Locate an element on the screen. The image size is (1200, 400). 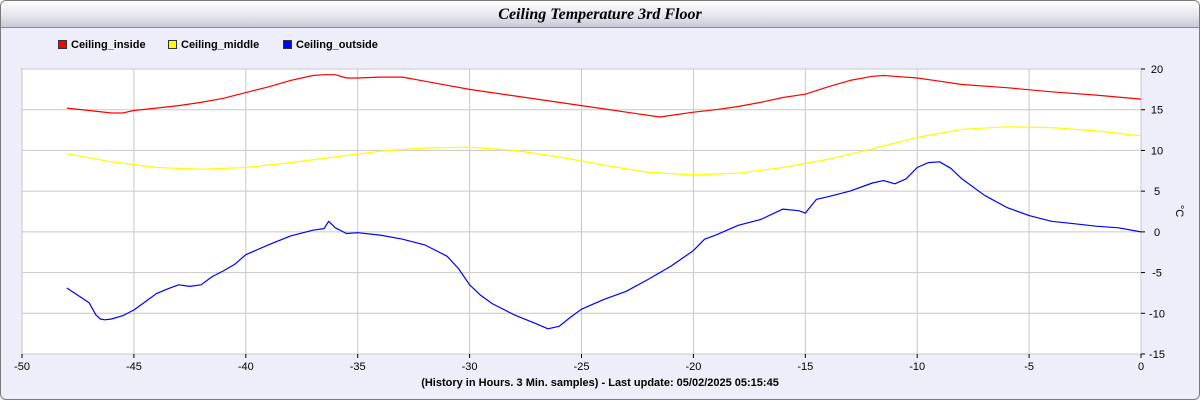
series-line-ceiling-inside is located at coordinates (604, 96).